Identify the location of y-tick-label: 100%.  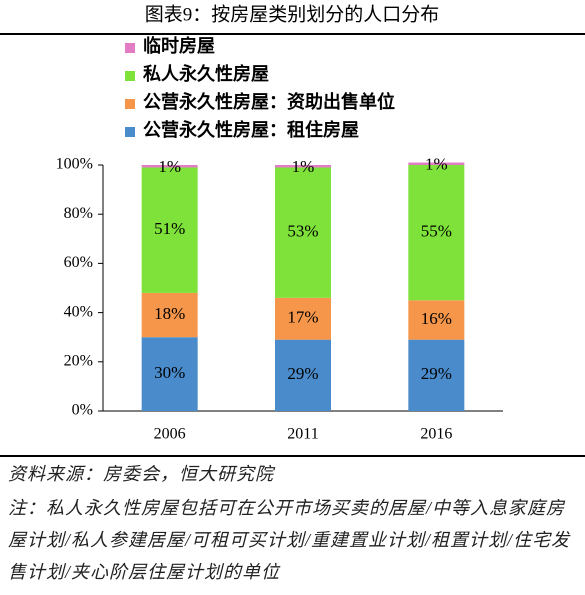
(74, 164).